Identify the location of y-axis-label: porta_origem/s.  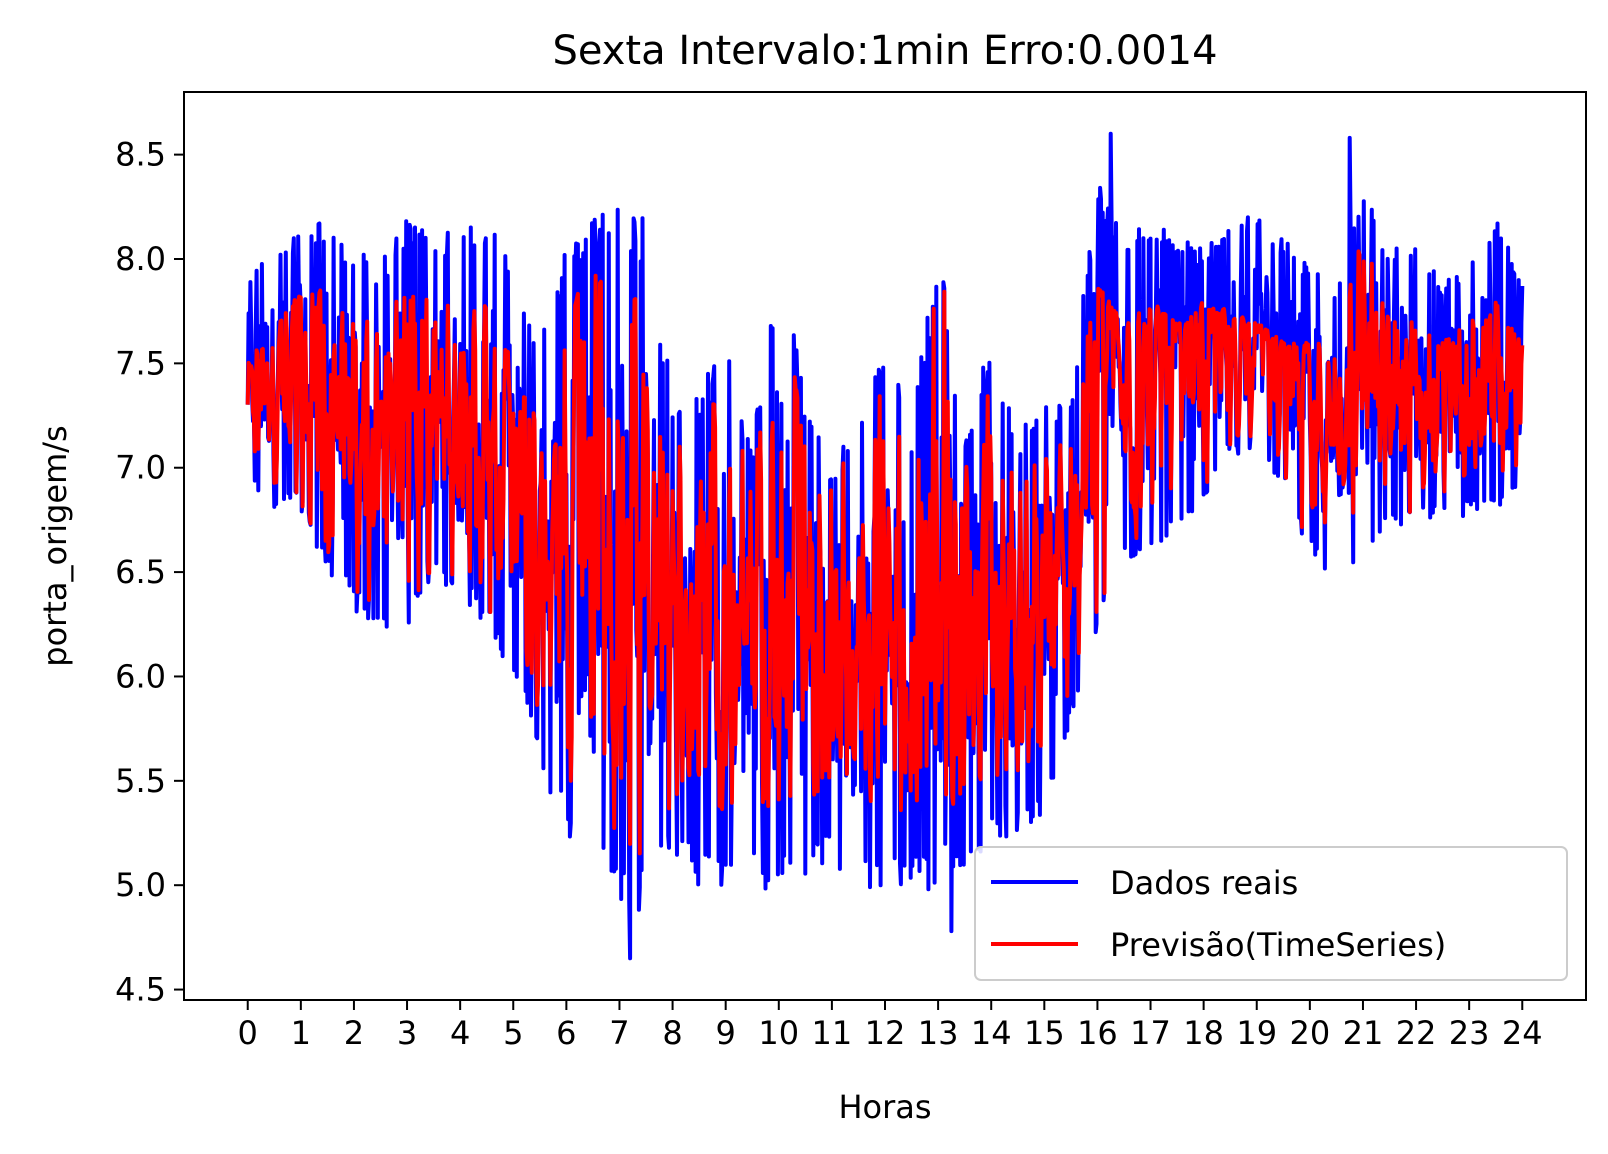
(55, 545).